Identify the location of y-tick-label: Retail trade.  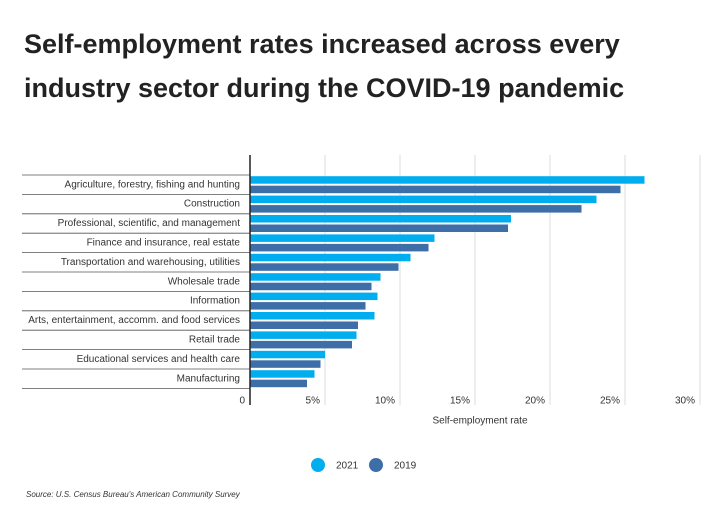
(215, 340).